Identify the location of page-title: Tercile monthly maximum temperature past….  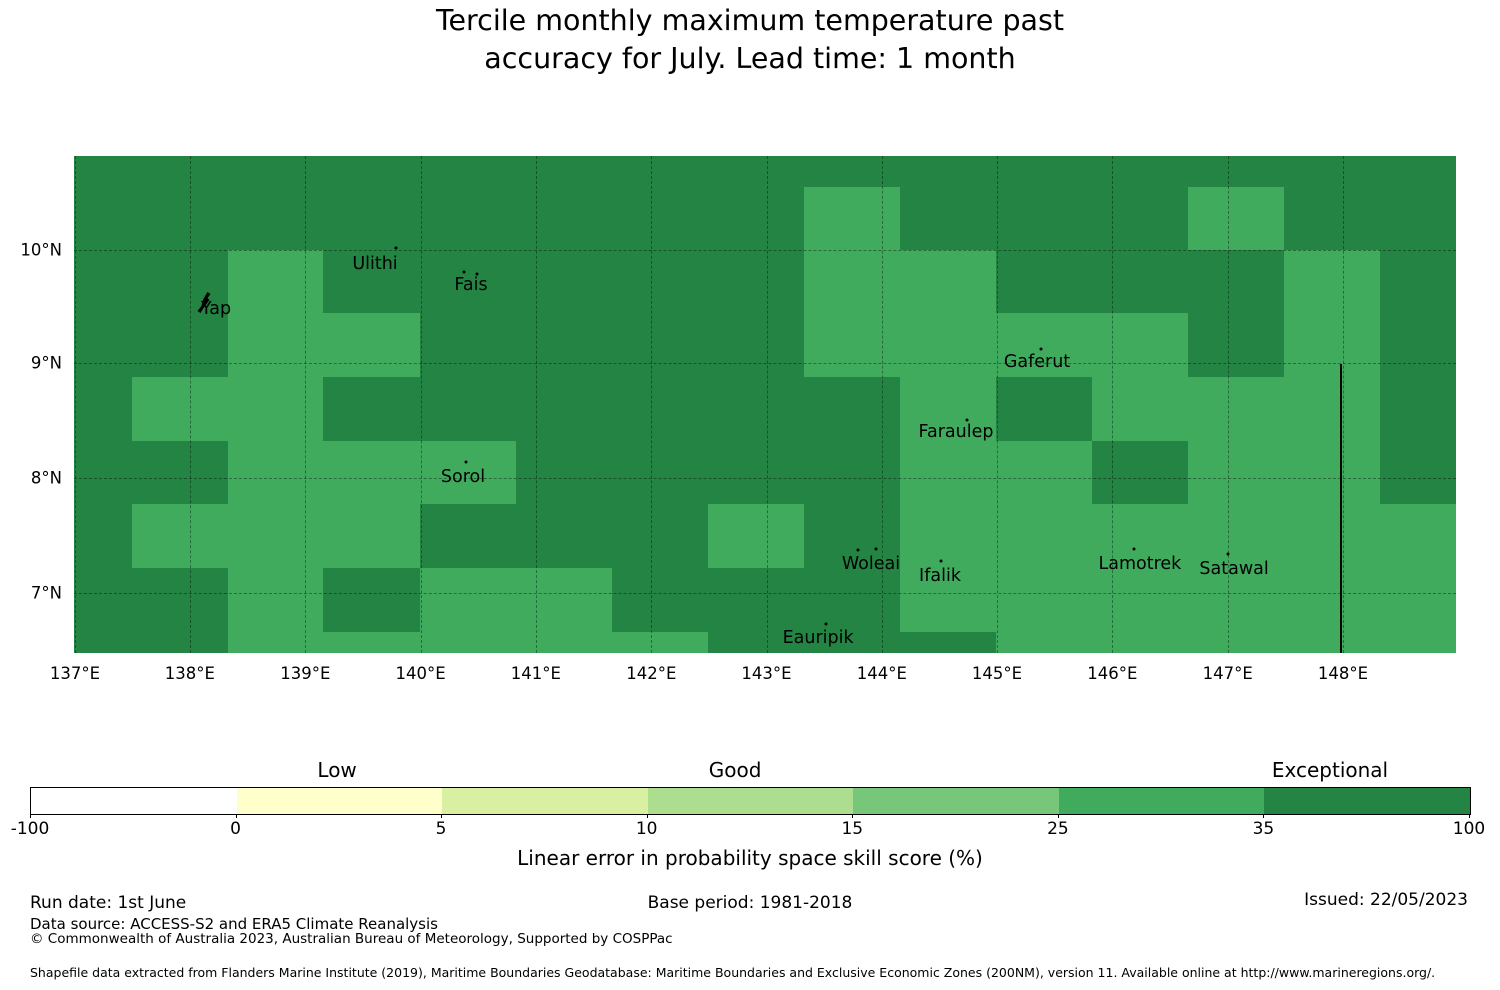
(750, 40).